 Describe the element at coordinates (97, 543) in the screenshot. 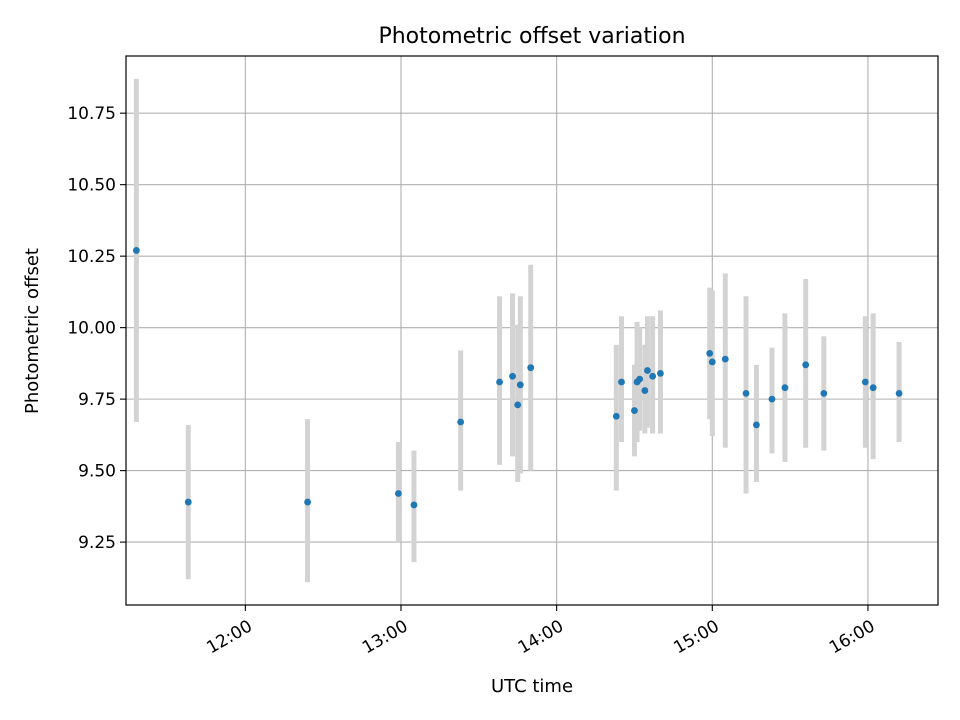

I see `y-tick-label: 9.25` at that location.